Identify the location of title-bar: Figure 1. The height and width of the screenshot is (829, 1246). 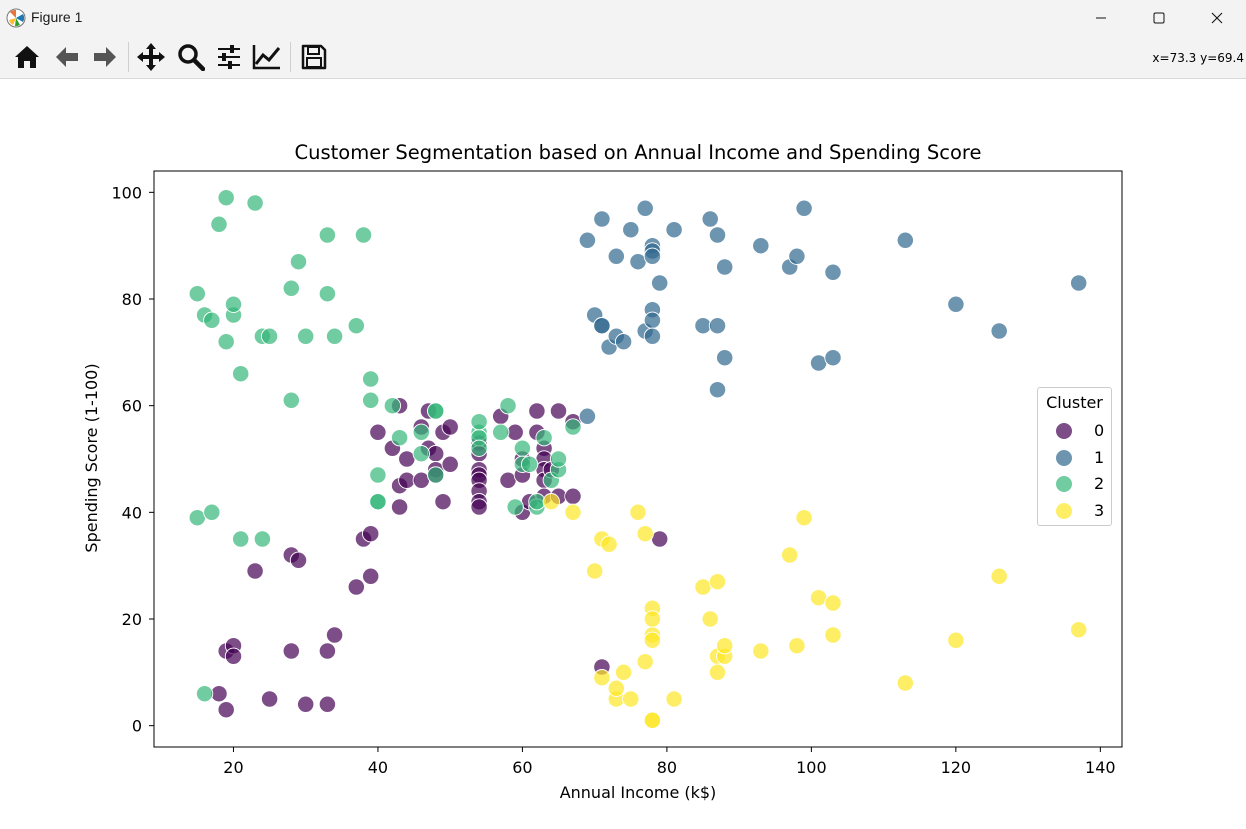
(623, 18).